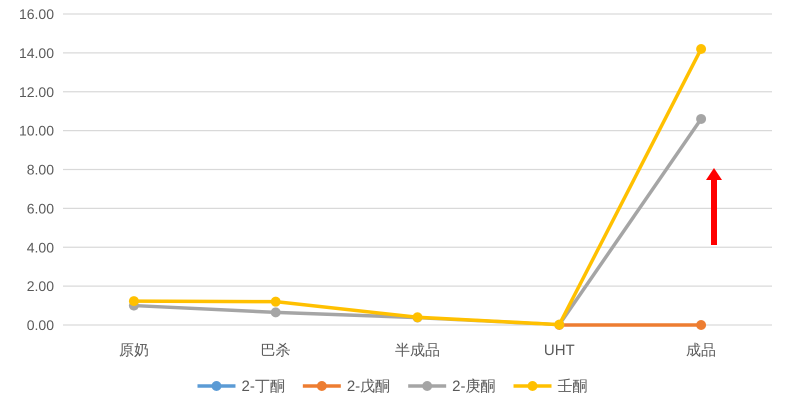 Image resolution: width=785 pixels, height=410 pixels. What do you see at coordinates (40, 208) in the screenshot?
I see `y-tick-label: 6.00` at bounding box center [40, 208].